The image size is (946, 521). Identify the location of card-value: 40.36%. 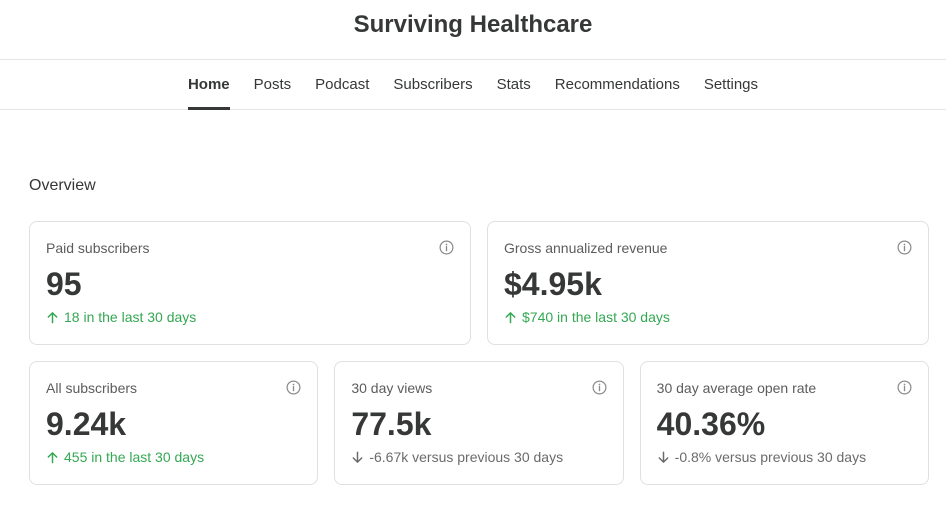
(711, 424).